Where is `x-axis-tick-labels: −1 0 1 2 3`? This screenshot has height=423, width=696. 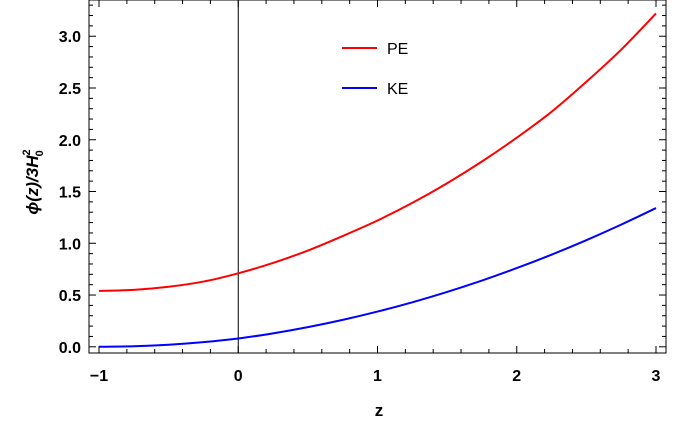 x-axis-tick-labels: −1 0 1 2 3 is located at coordinates (375, 376).